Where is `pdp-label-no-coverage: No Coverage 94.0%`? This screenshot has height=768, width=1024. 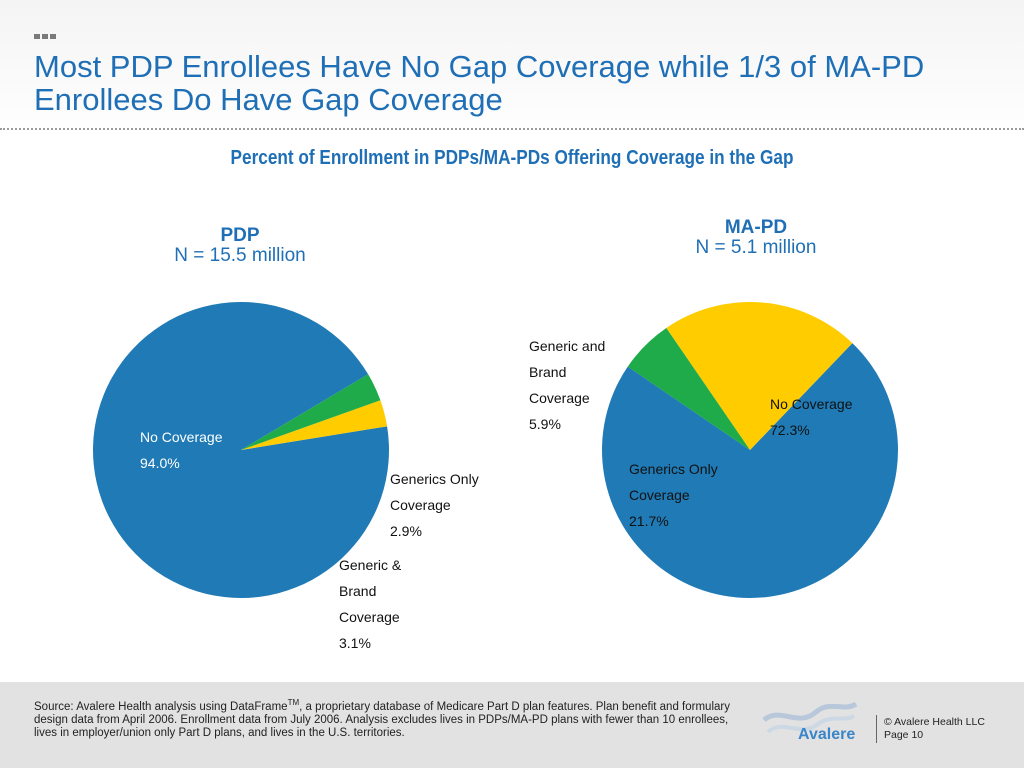 pdp-label-no-coverage: No Coverage 94.0% is located at coordinates (181, 450).